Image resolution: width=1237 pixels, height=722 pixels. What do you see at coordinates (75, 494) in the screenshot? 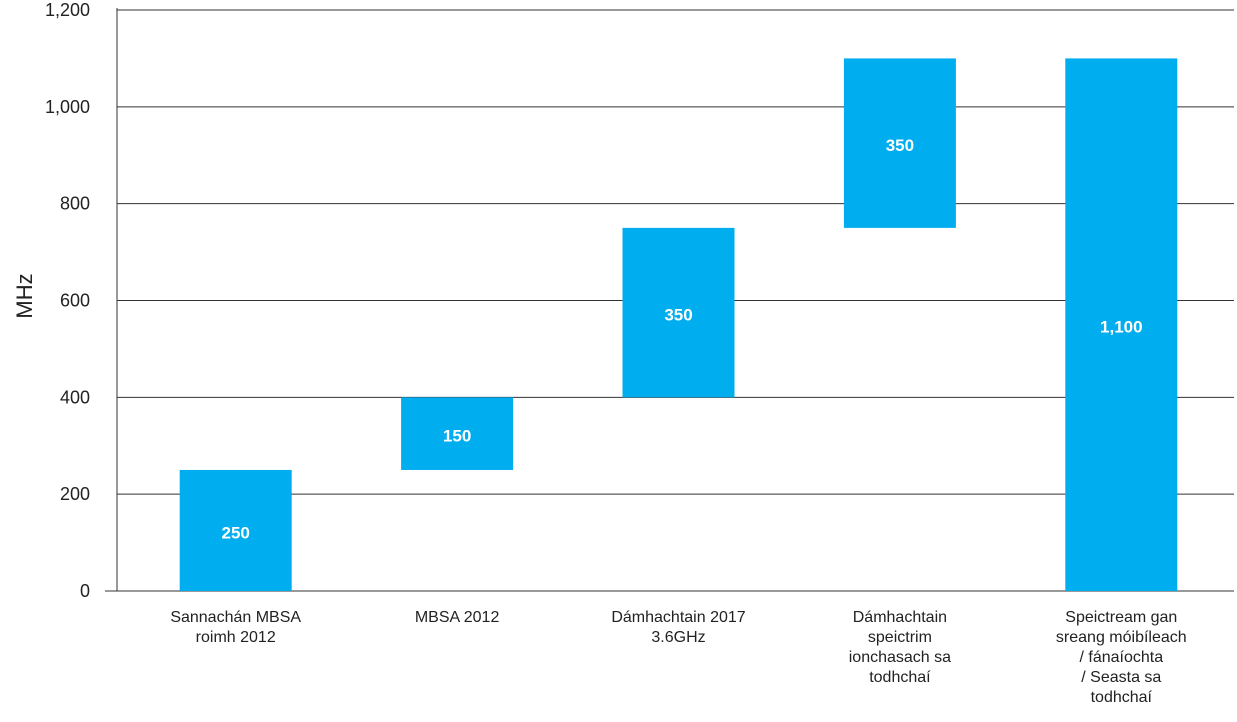
I see `y-tick-label: 200` at bounding box center [75, 494].